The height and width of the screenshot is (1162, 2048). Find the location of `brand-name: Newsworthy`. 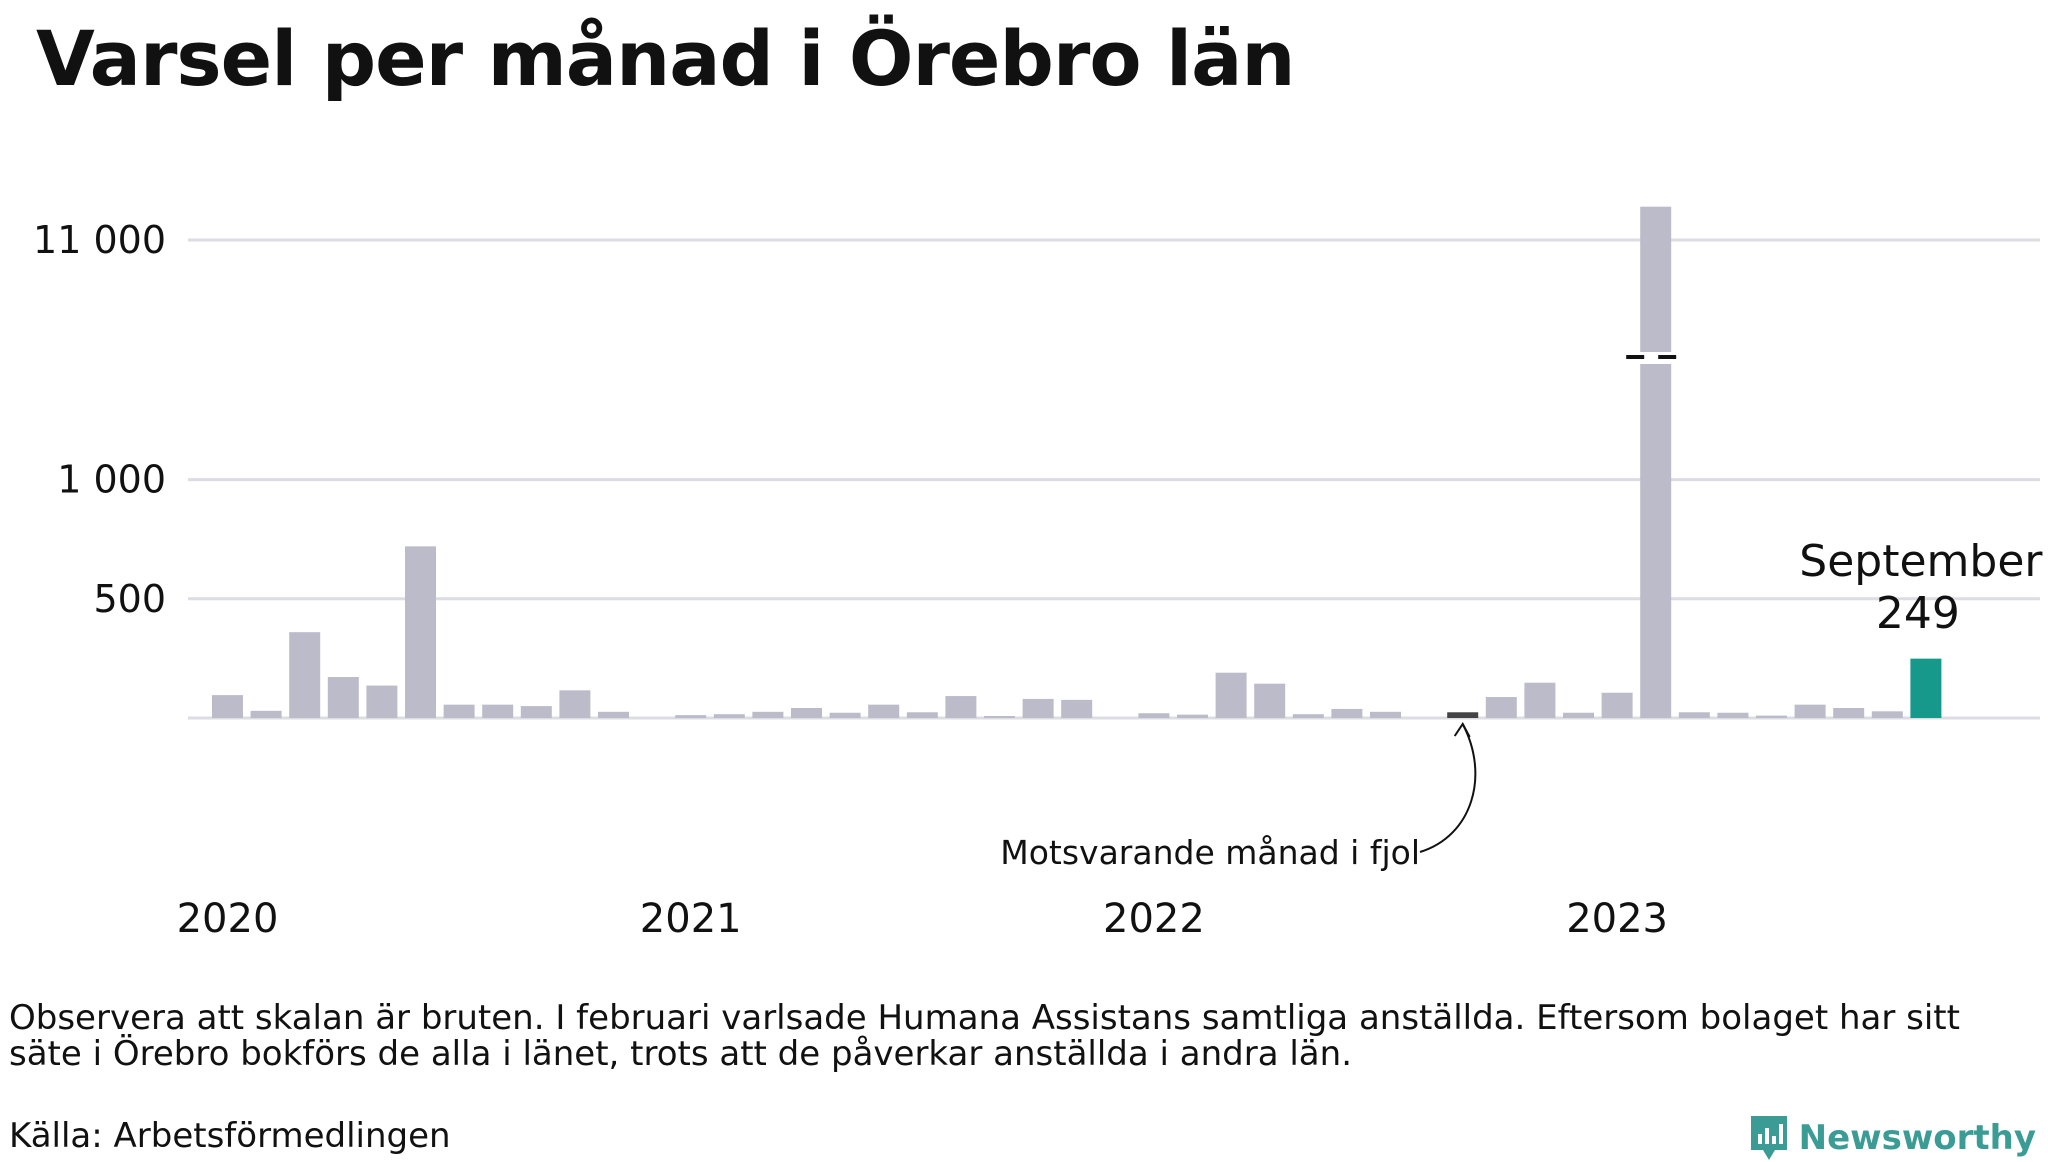

brand-name: Newsworthy is located at coordinates (1917, 1138).